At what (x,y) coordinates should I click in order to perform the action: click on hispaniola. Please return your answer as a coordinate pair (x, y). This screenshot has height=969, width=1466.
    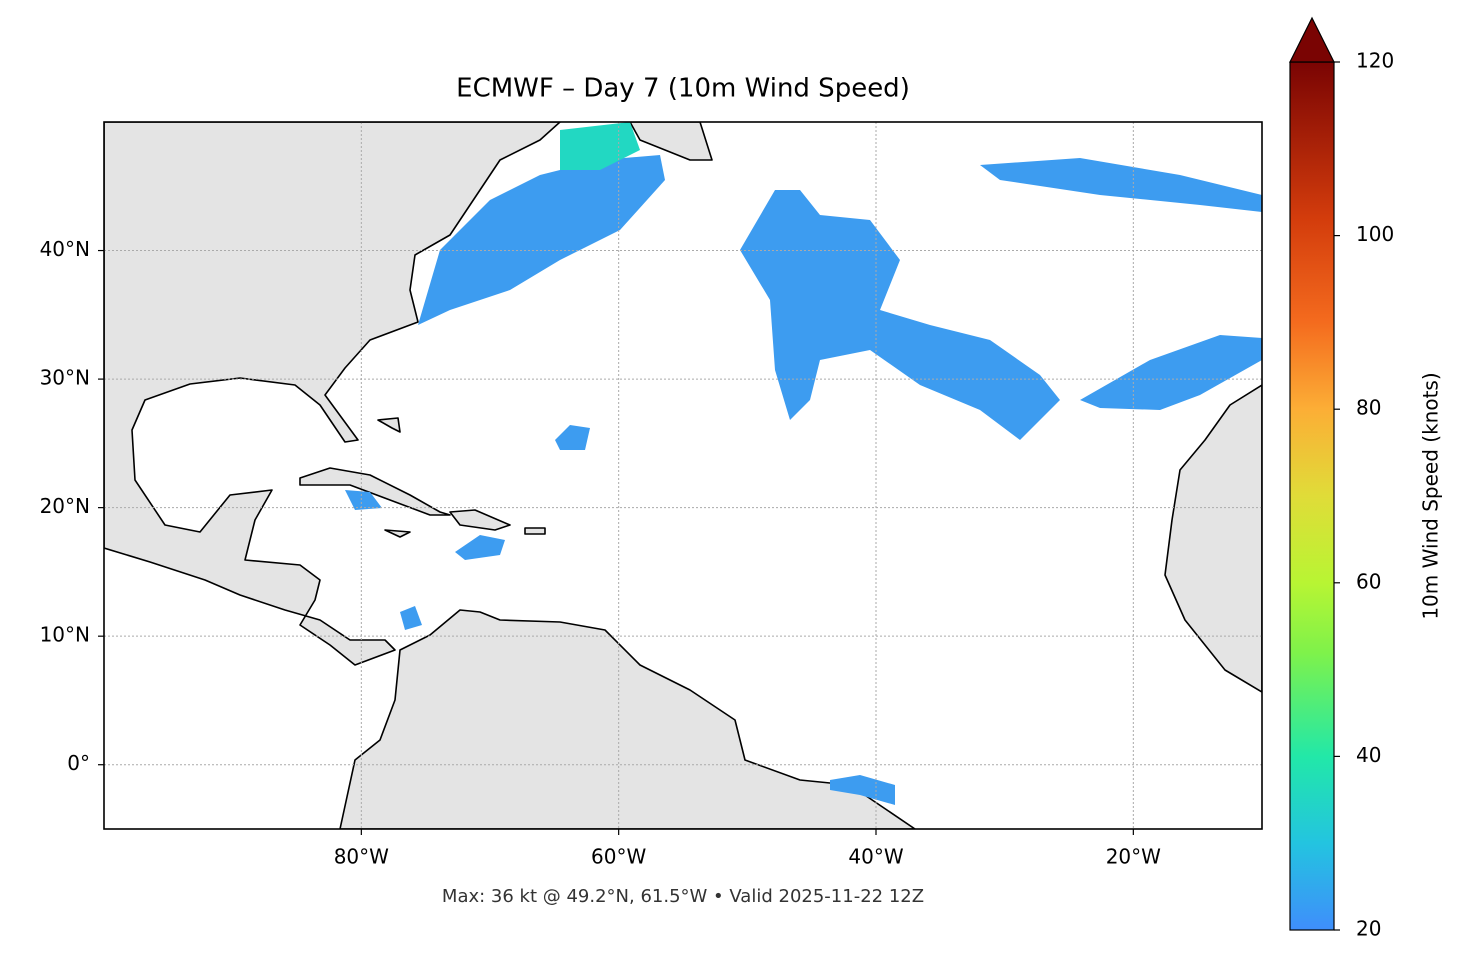
    Looking at the image, I should click on (480, 520).